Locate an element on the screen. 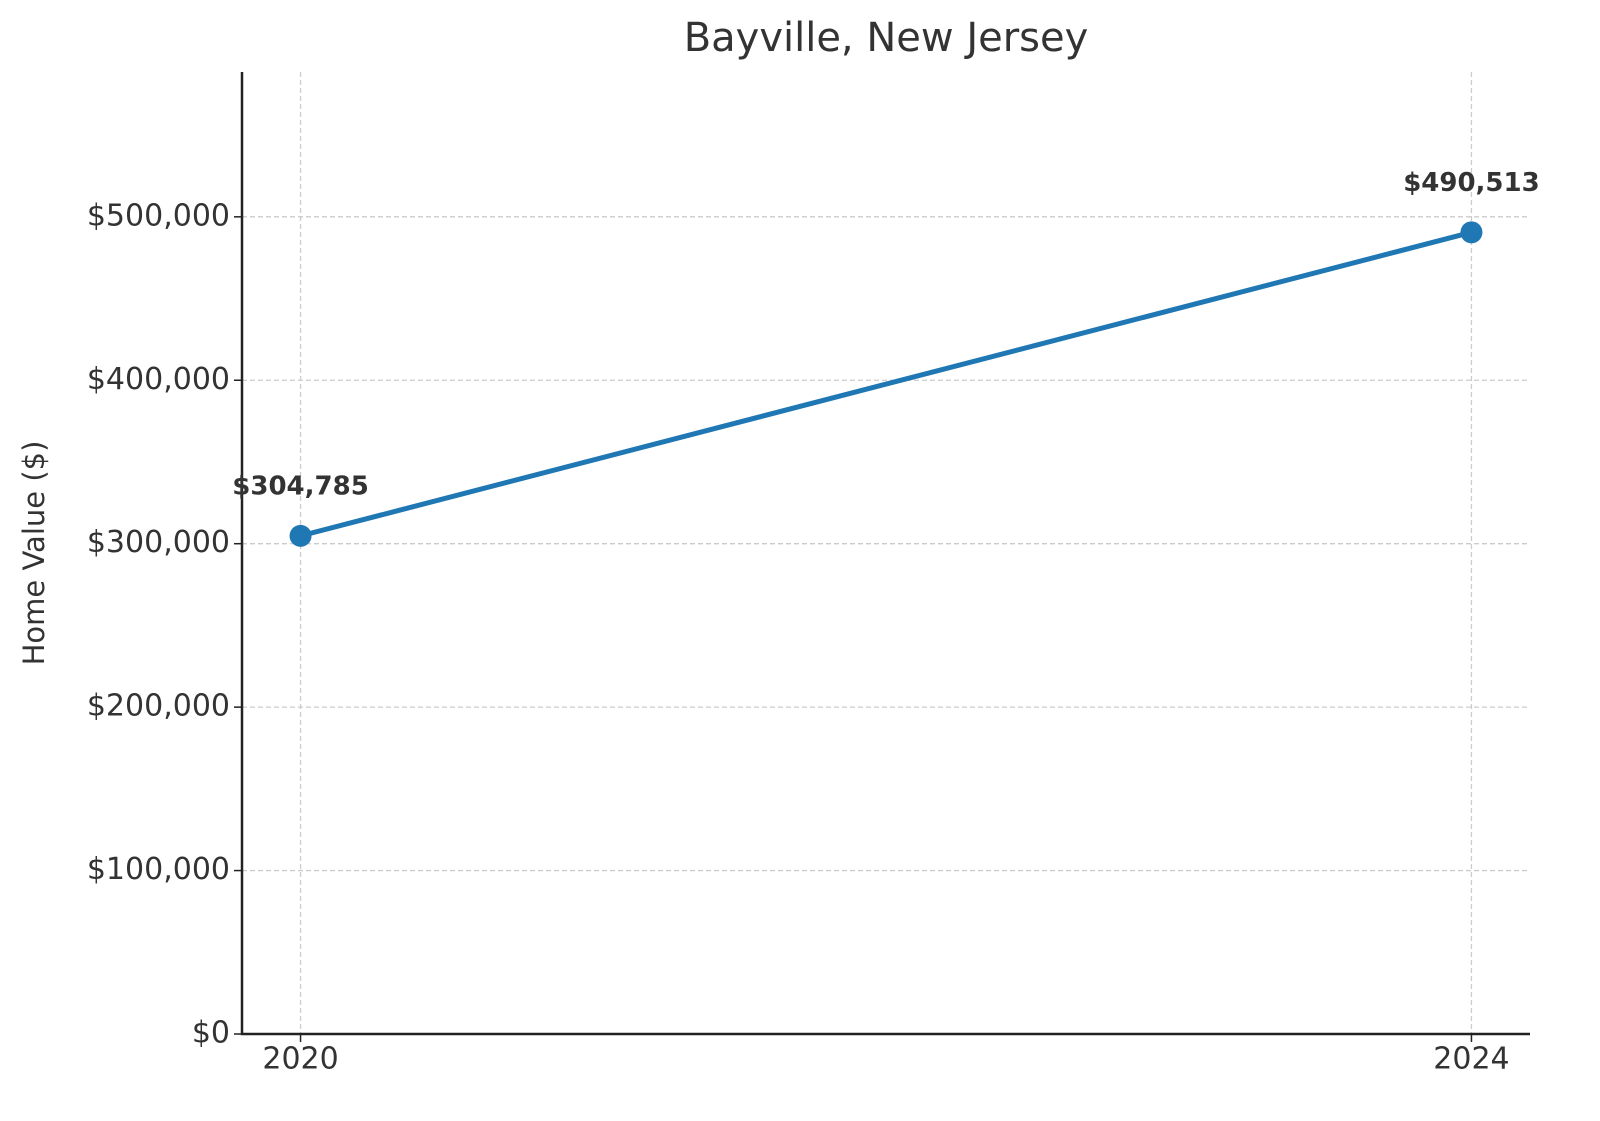  y-tick-label: $300,000 is located at coordinates (158, 542).